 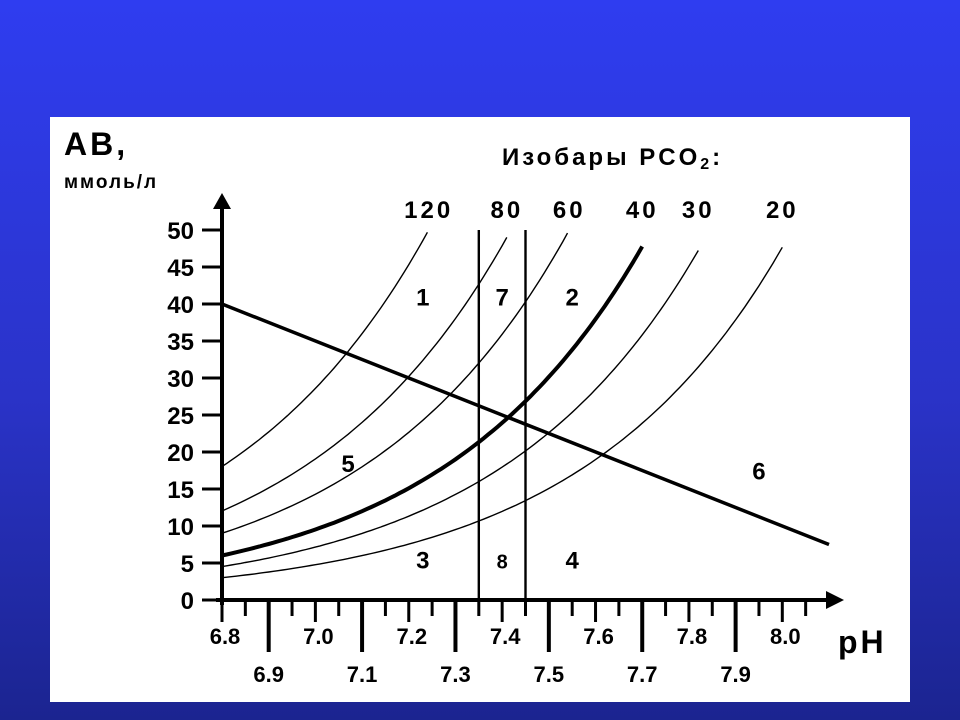 I want to click on region-label-2: 2, so click(x=572, y=298).